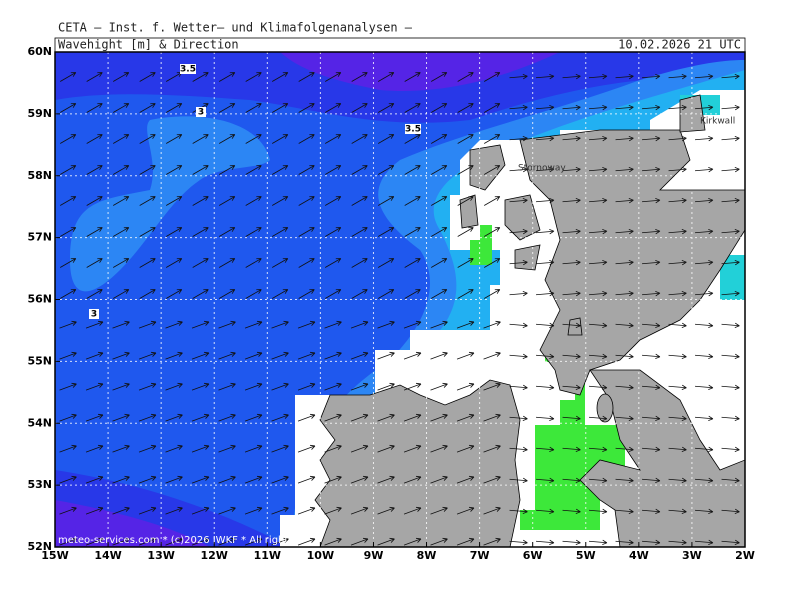 The width and height of the screenshot is (800, 600). Describe the element at coordinates (533, 555) in the screenshot. I see `lon-tick-label: 6W` at that location.